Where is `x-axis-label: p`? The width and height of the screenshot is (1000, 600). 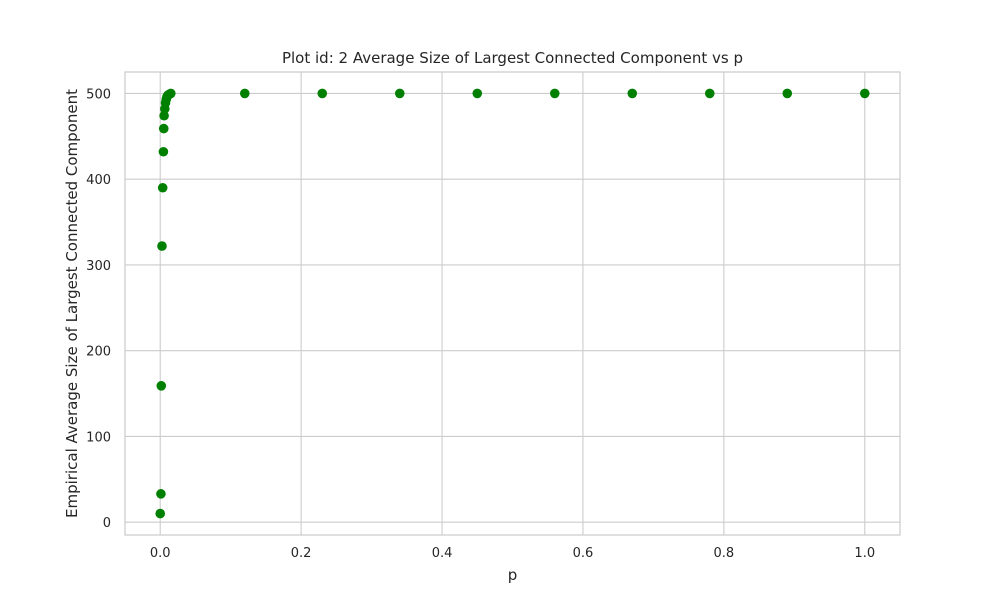 x-axis-label: p is located at coordinates (513, 575).